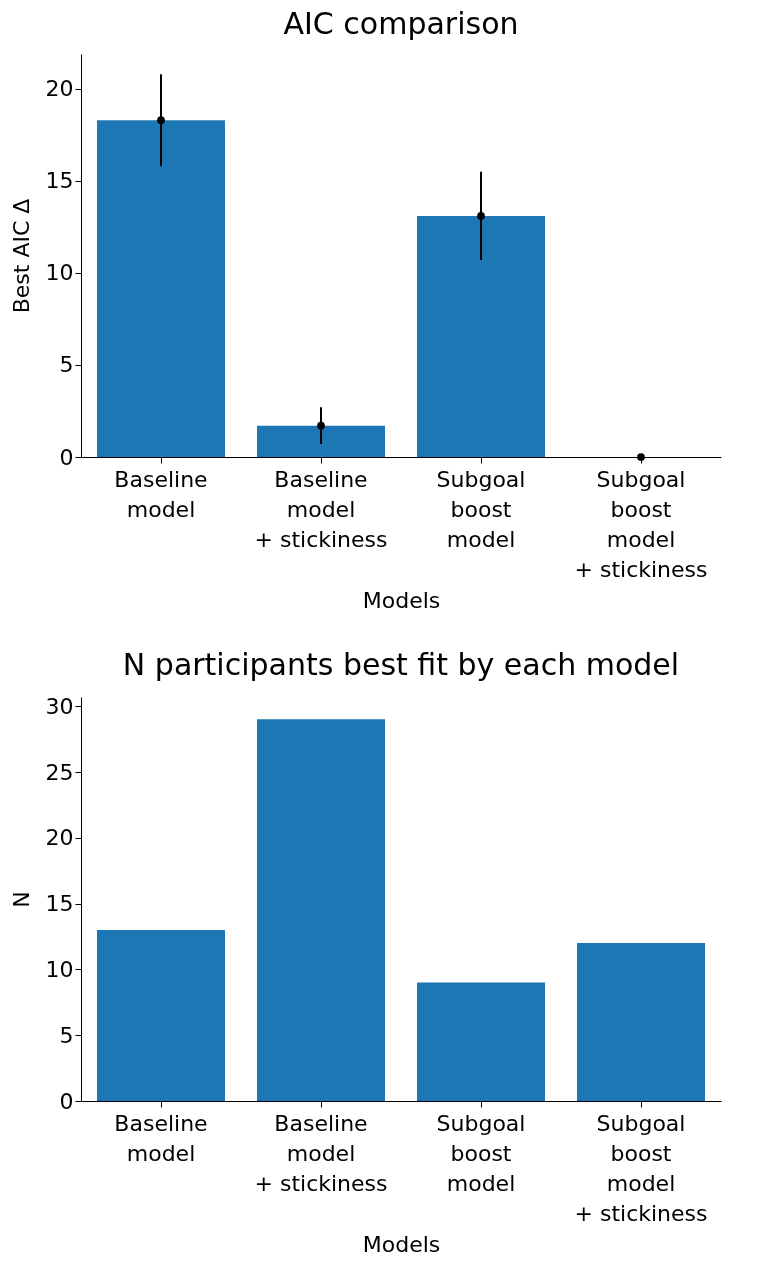 This screenshot has width=776, height=1266. Describe the element at coordinates (401, 23) in the screenshot. I see `chart-title: AIC comparison` at that location.